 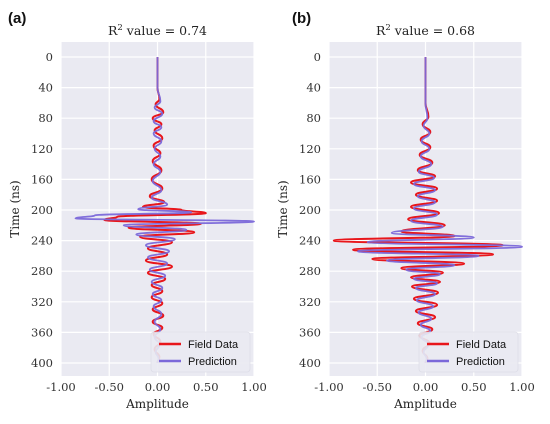 I want to click on title-suffix: value = 0.74, so click(x=165, y=30).